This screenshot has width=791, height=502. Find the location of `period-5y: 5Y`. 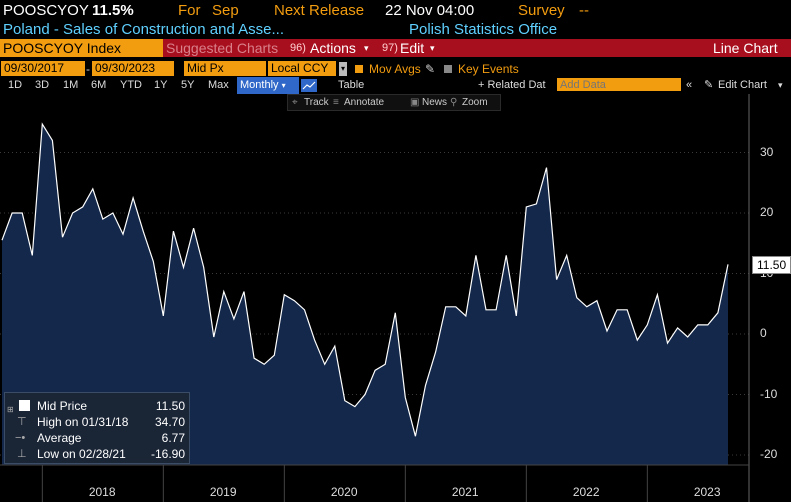

period-5y: 5Y is located at coordinates (188, 85).